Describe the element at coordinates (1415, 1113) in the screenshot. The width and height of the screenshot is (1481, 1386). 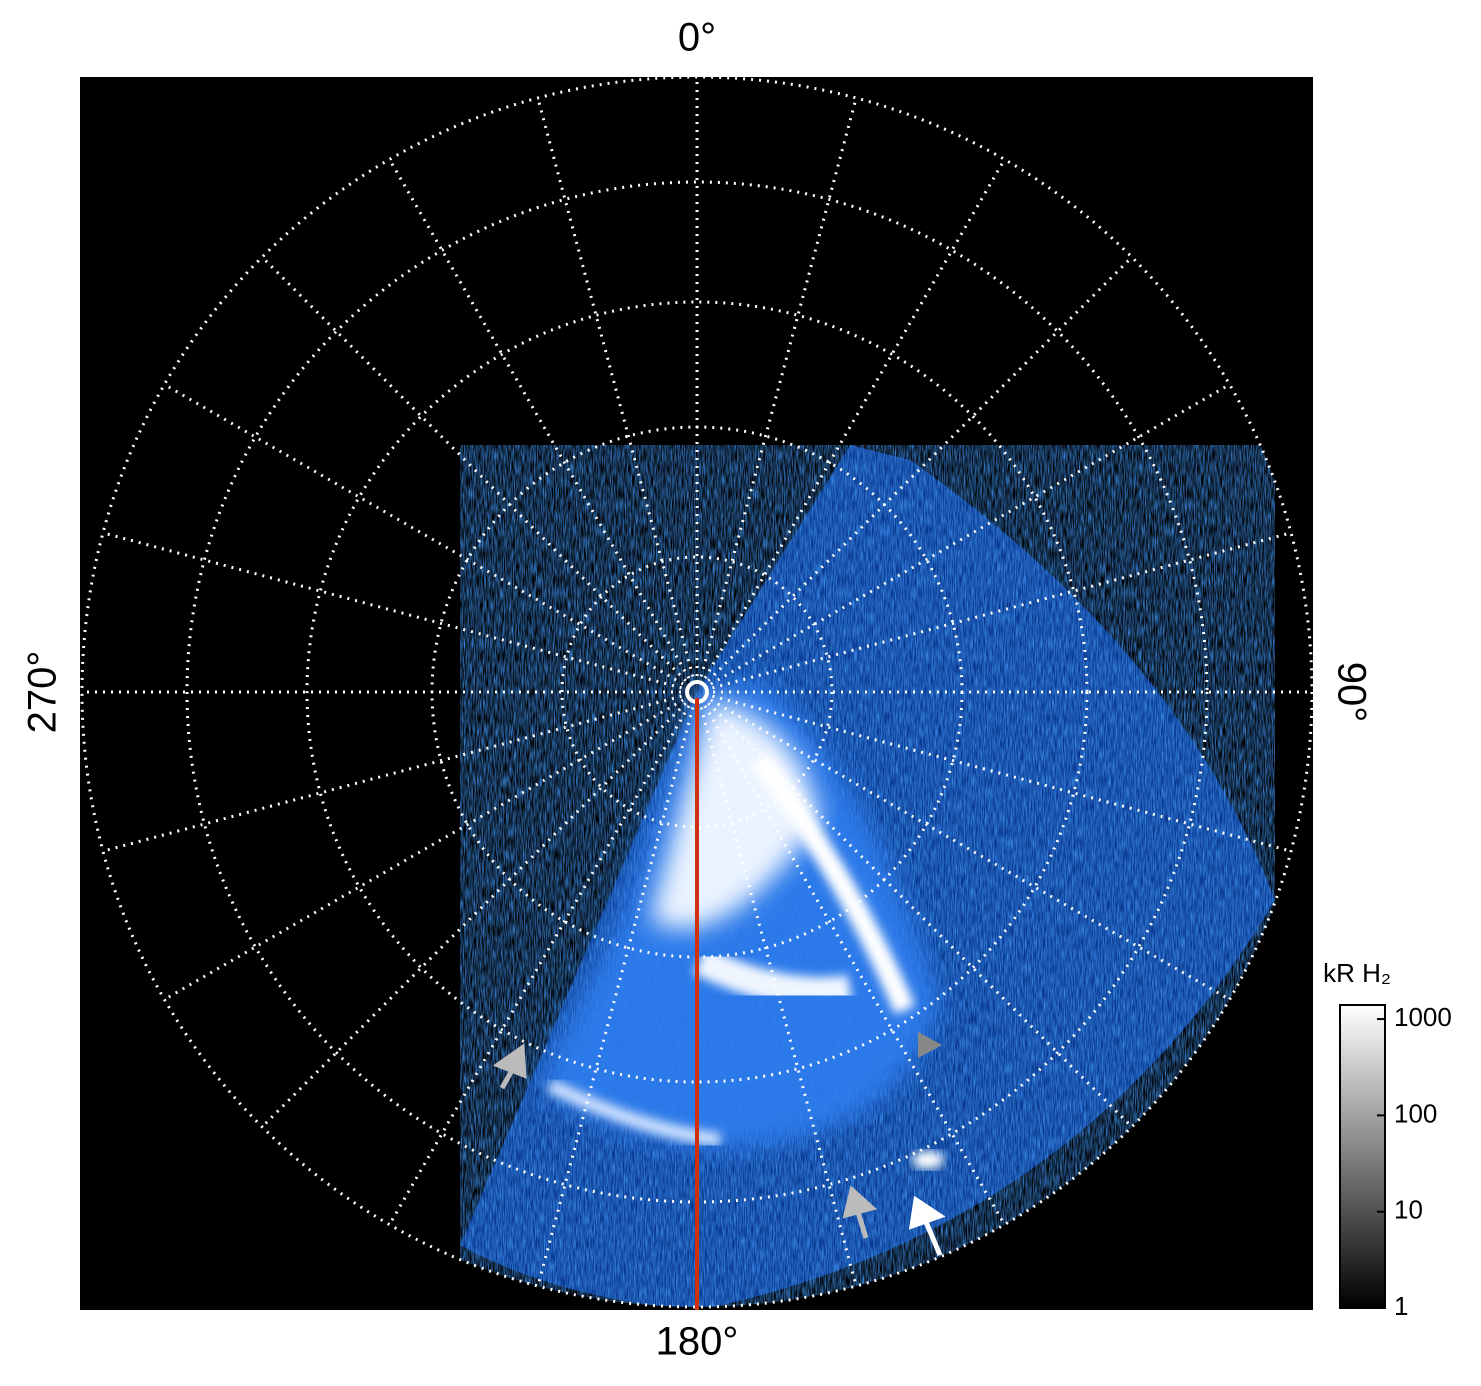
I see `colorbar-tick-label: 100` at that location.